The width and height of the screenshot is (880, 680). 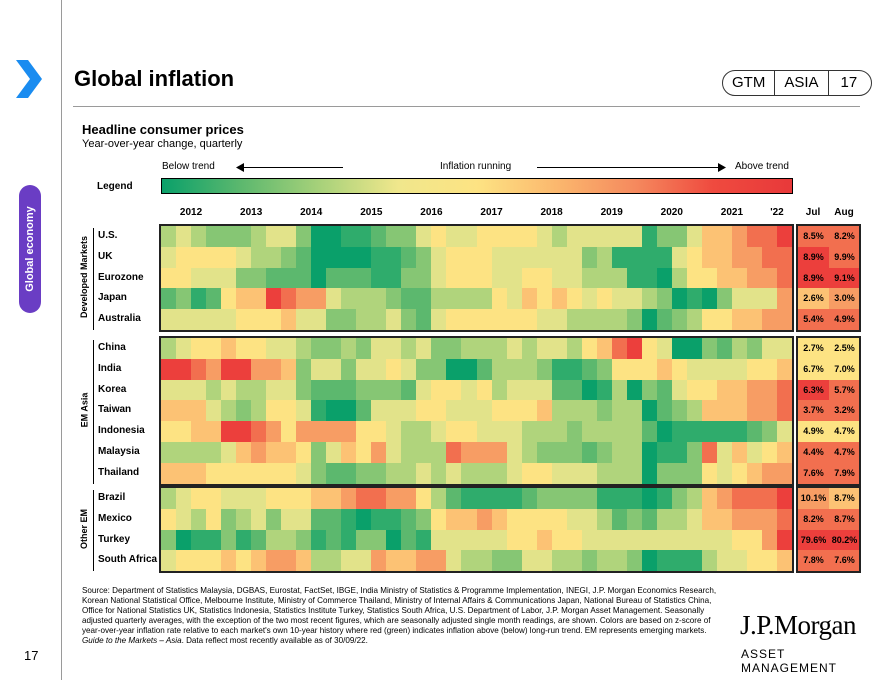 I want to click on year-tick-label: 2016, so click(x=431, y=212).